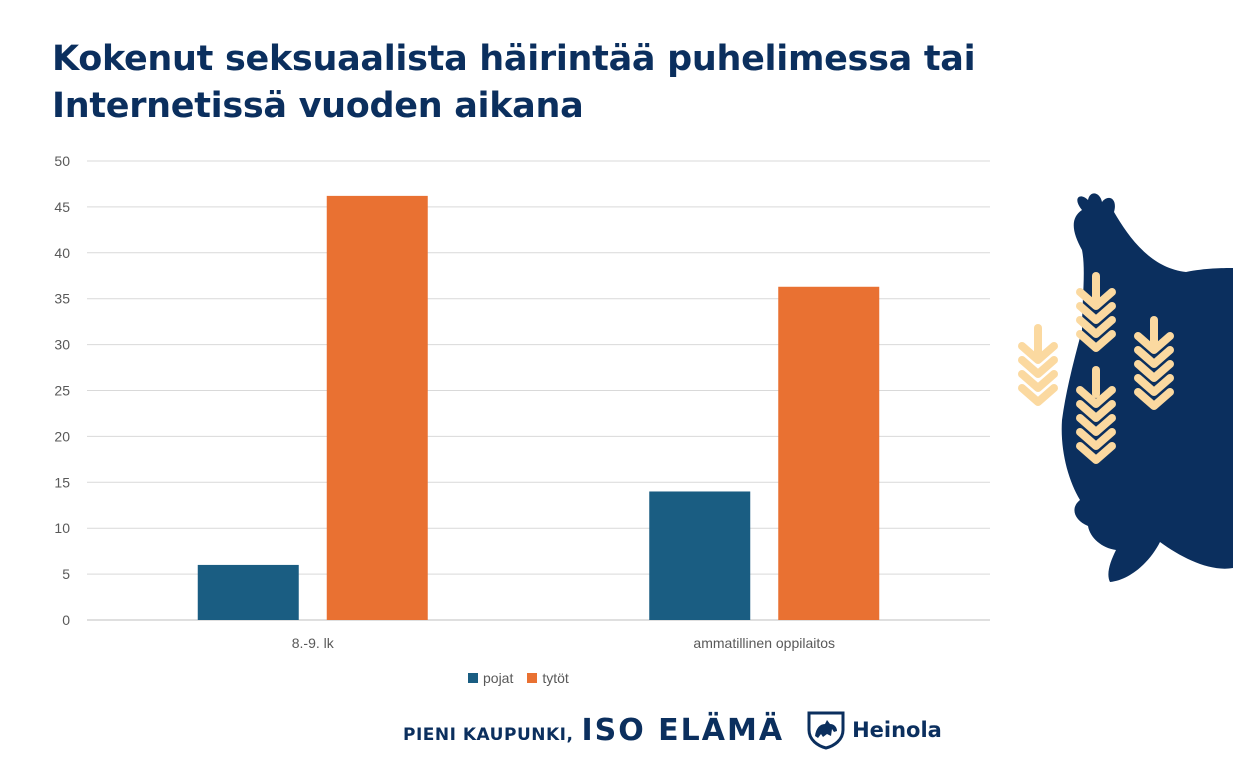 This screenshot has height=769, width=1233. Describe the element at coordinates (62, 436) in the screenshot. I see `y-tick-label: 20` at that location.